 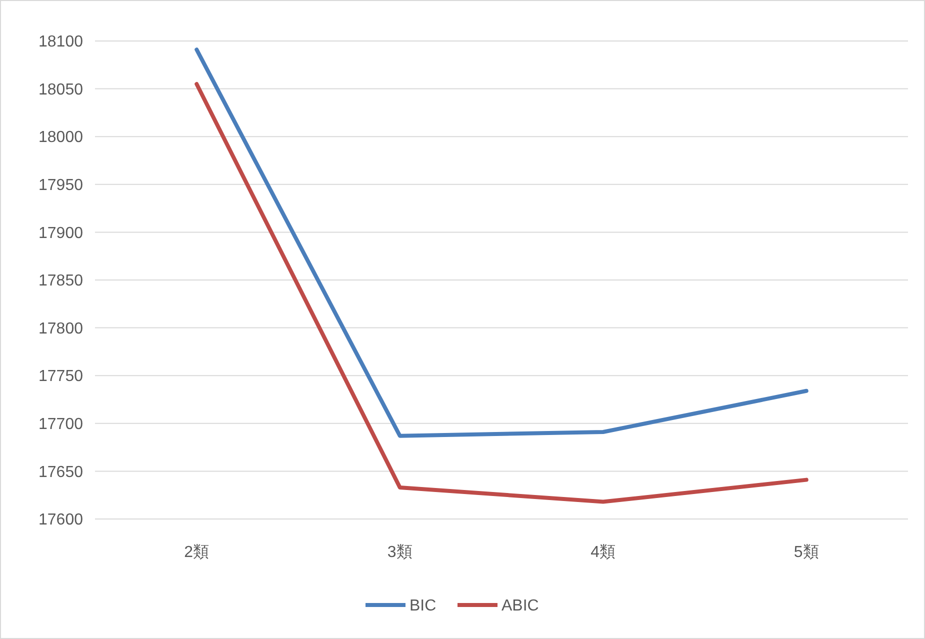 What do you see at coordinates (61, 472) in the screenshot?
I see `y-tick-label: 17650` at bounding box center [61, 472].